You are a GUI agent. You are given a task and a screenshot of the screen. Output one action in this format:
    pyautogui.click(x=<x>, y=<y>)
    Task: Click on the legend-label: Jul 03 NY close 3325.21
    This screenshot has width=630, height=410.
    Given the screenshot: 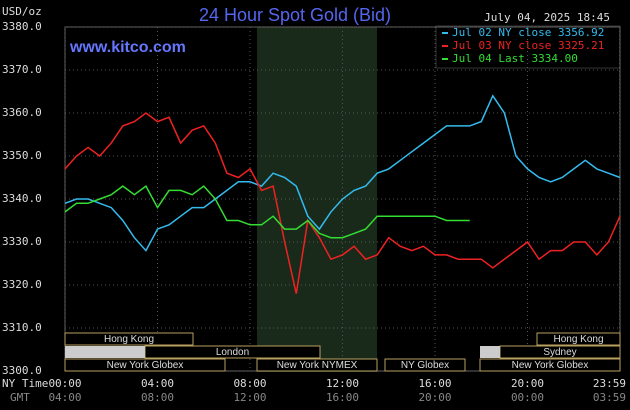 What is the action you would take?
    pyautogui.click(x=528, y=45)
    